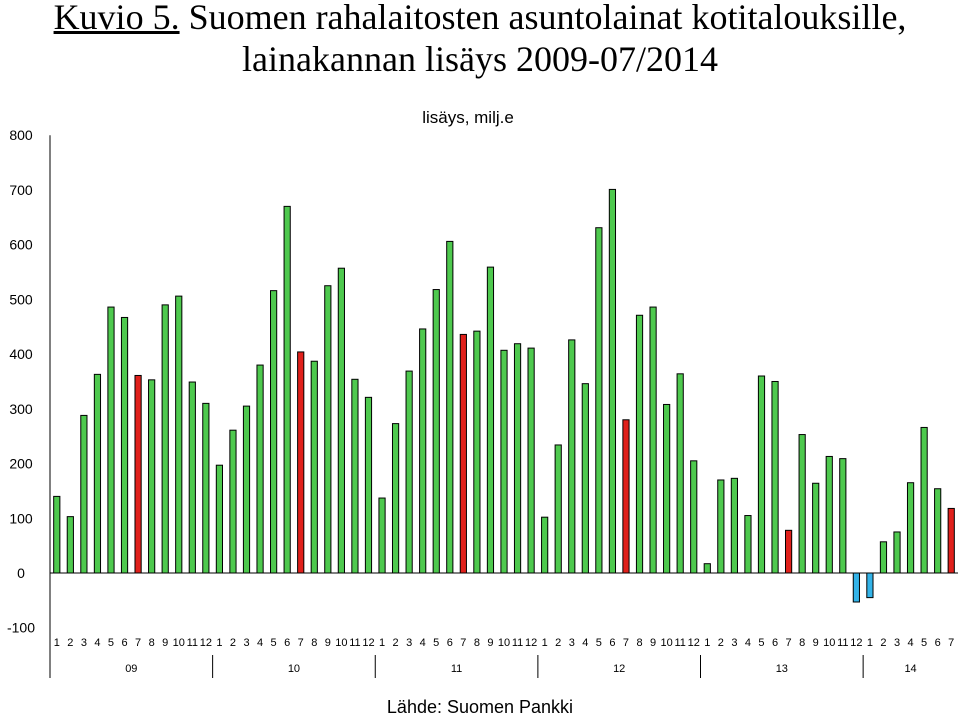  What do you see at coordinates (21, 409) in the screenshot?
I see `y-tick-label: 300` at bounding box center [21, 409].